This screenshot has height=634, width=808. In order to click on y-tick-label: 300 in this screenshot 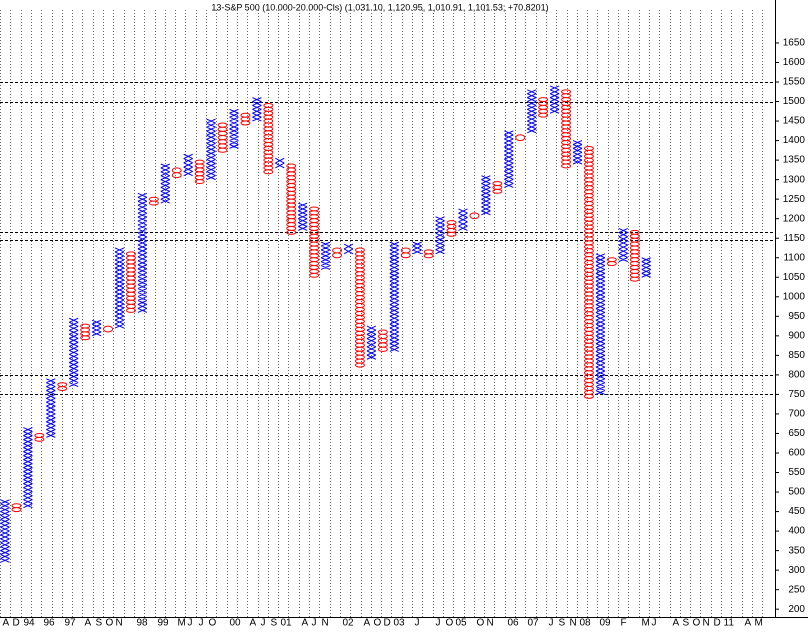, I will do `click(796, 570)`.